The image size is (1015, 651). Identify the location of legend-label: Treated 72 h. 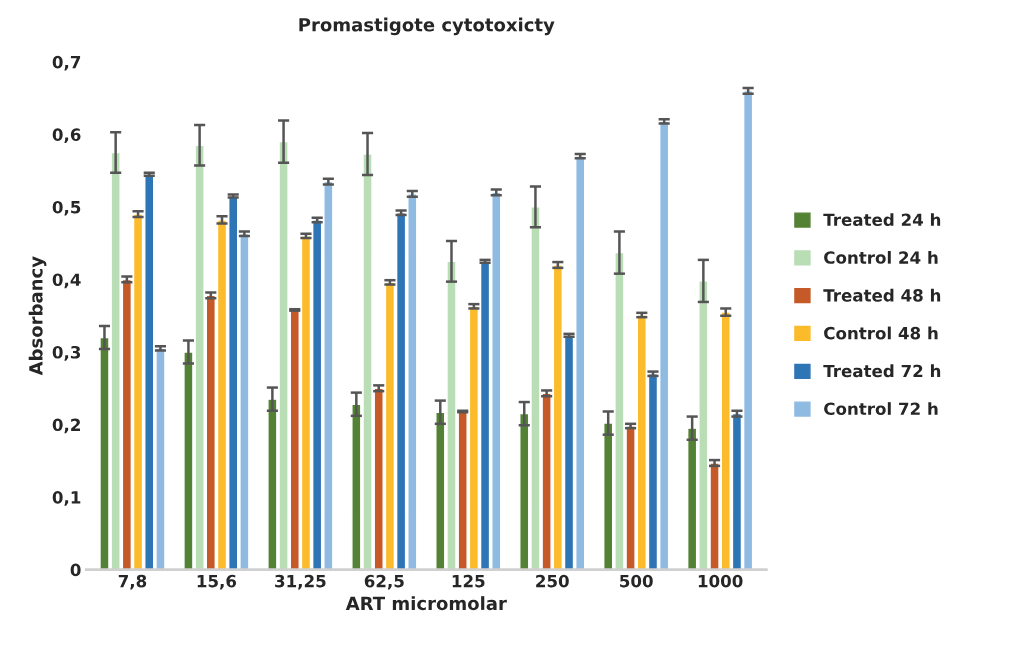
(882, 371).